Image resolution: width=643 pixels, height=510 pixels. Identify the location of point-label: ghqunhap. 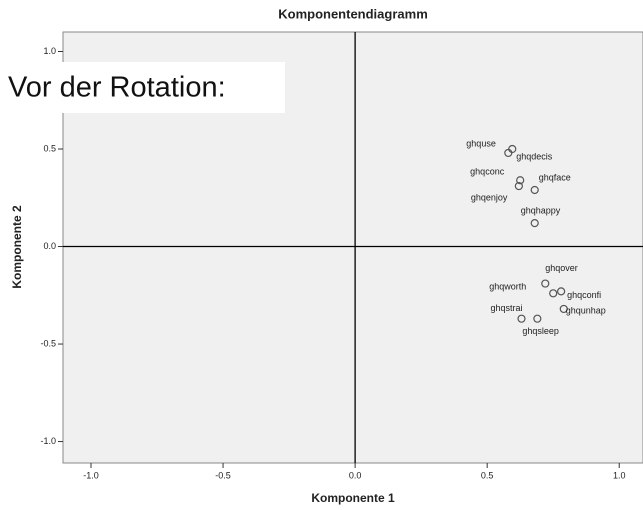
(586, 310).